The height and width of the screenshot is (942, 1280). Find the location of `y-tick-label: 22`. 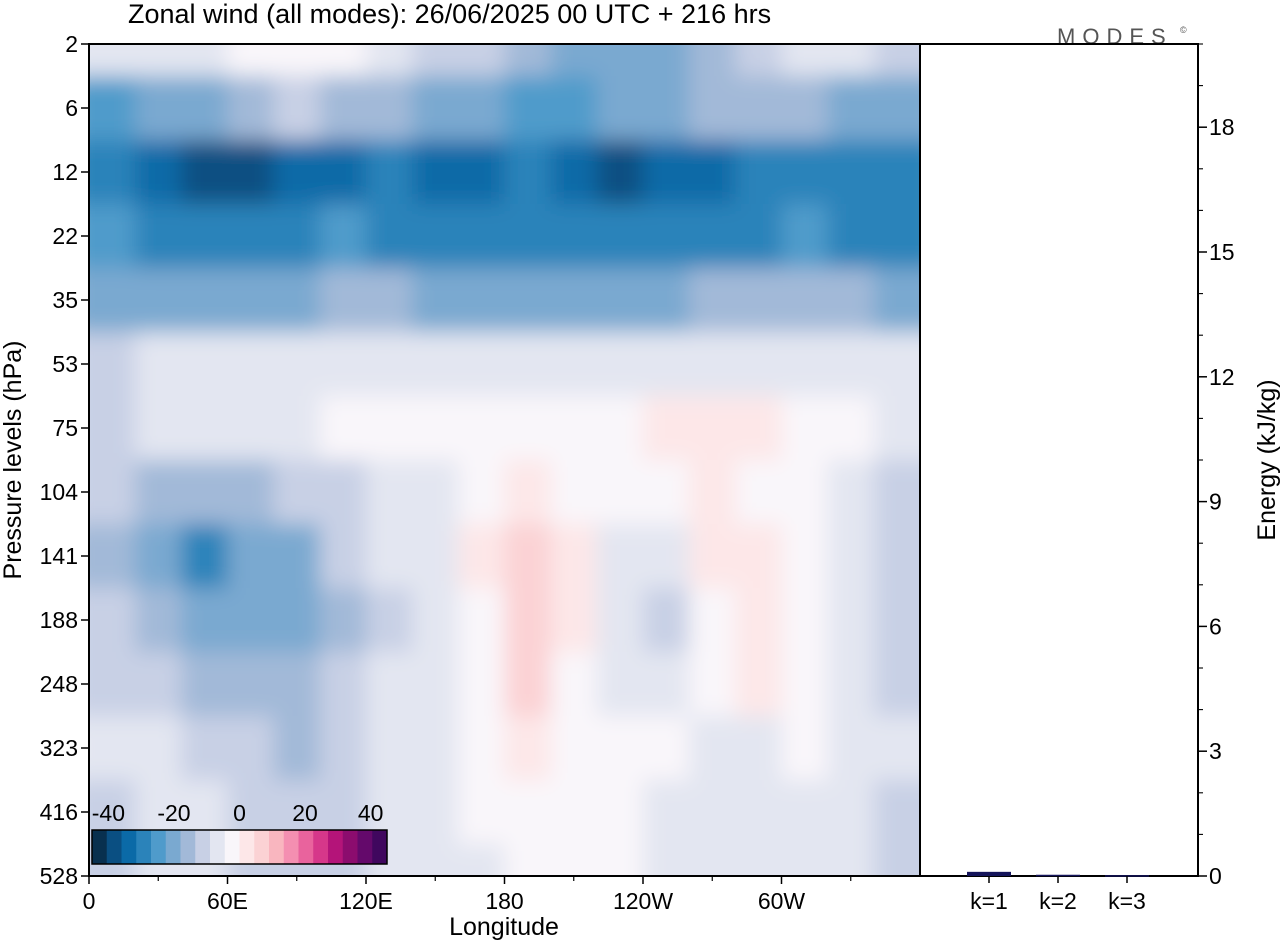

y-tick-label: 22 is located at coordinates (65, 236).